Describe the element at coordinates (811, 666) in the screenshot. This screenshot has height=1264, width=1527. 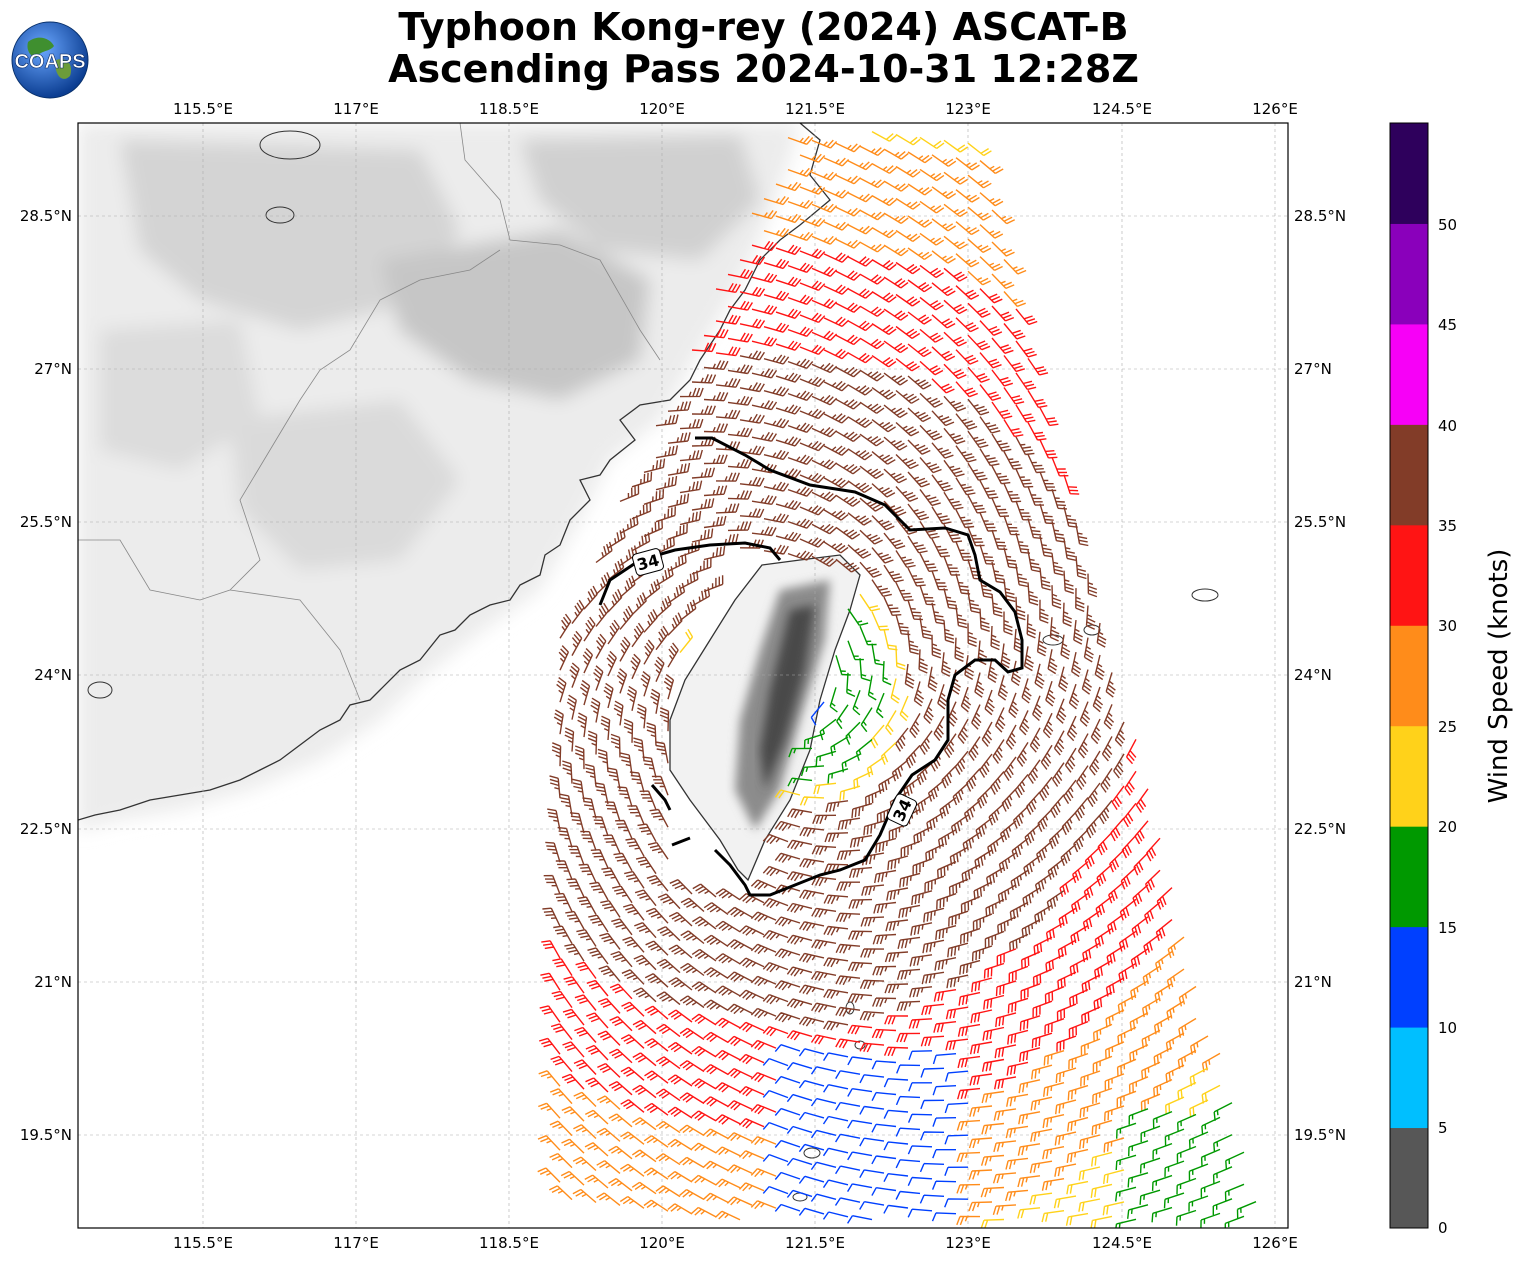
I see `contour-34kt` at that location.